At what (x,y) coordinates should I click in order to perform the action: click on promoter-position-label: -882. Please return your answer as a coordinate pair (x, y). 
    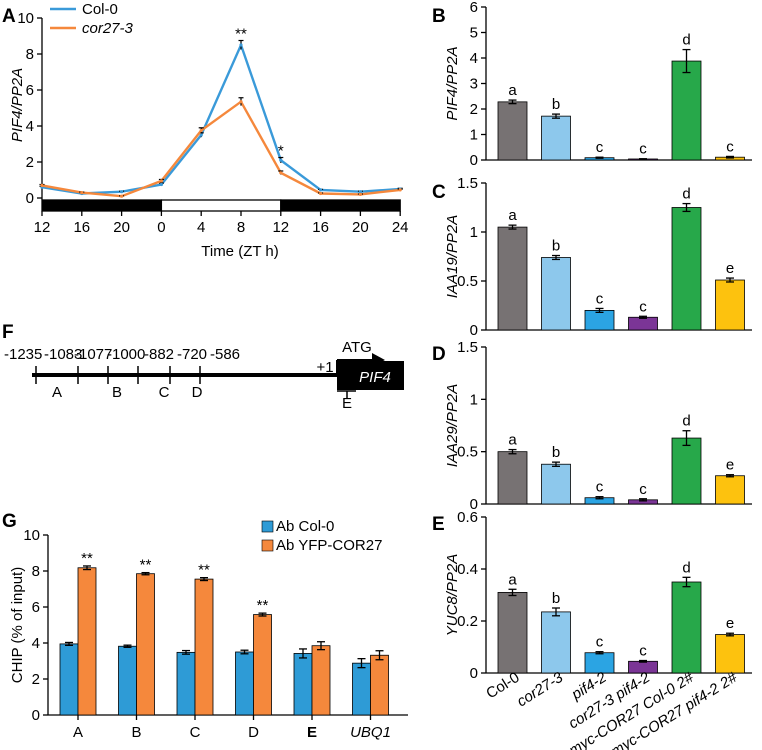
    Looking at the image, I should click on (159, 354).